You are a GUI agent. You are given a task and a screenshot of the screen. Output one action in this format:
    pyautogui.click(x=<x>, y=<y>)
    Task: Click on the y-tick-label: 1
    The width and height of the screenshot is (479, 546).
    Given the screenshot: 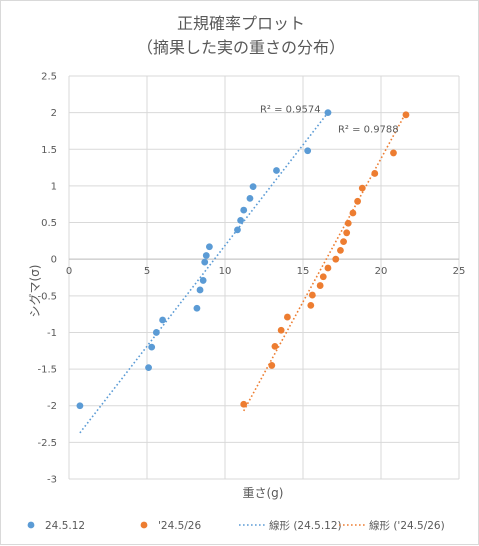 What is the action you would take?
    pyautogui.click(x=54, y=186)
    